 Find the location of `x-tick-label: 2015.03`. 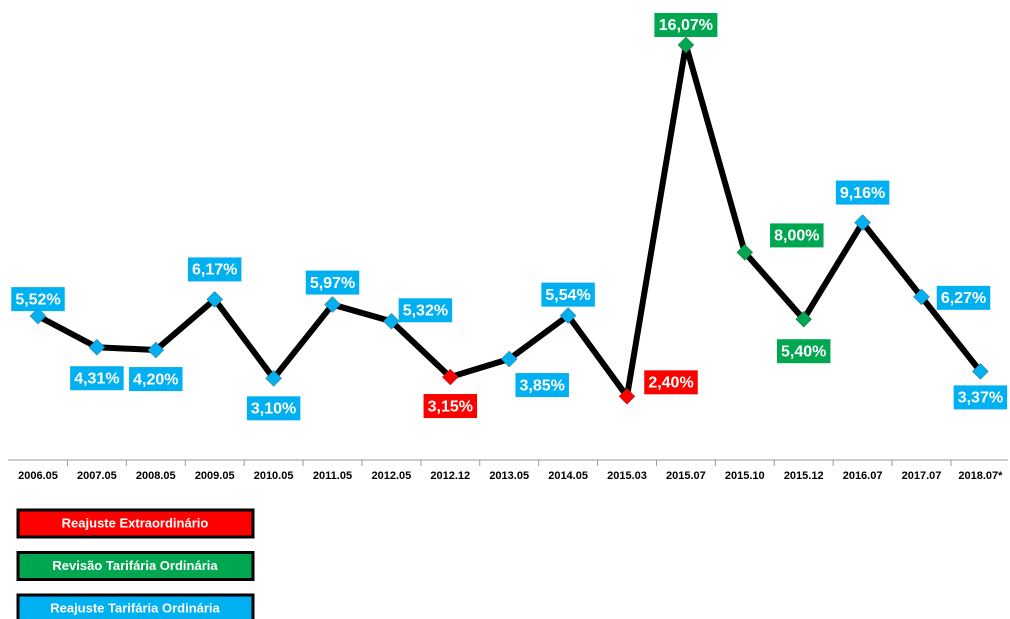

x-tick-label: 2015.03 is located at coordinates (627, 476).